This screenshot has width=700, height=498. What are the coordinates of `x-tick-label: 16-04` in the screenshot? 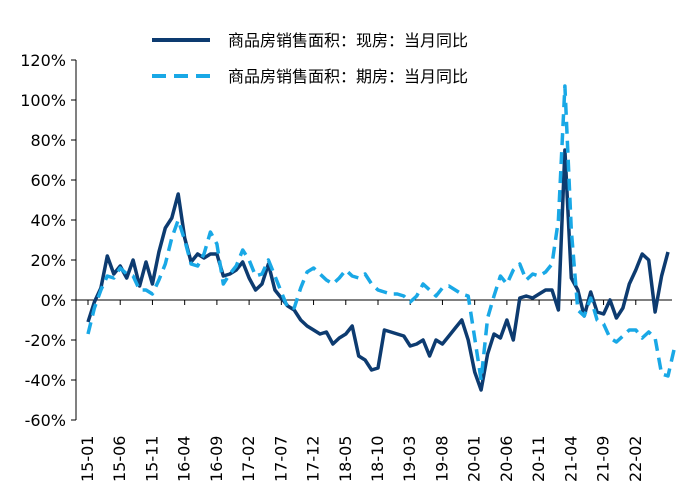 It's located at (184, 459).